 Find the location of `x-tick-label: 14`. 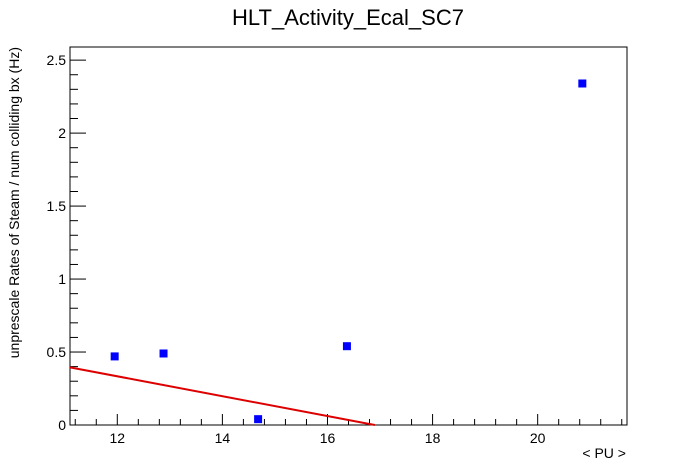

x-tick-label: 14 is located at coordinates (223, 438).